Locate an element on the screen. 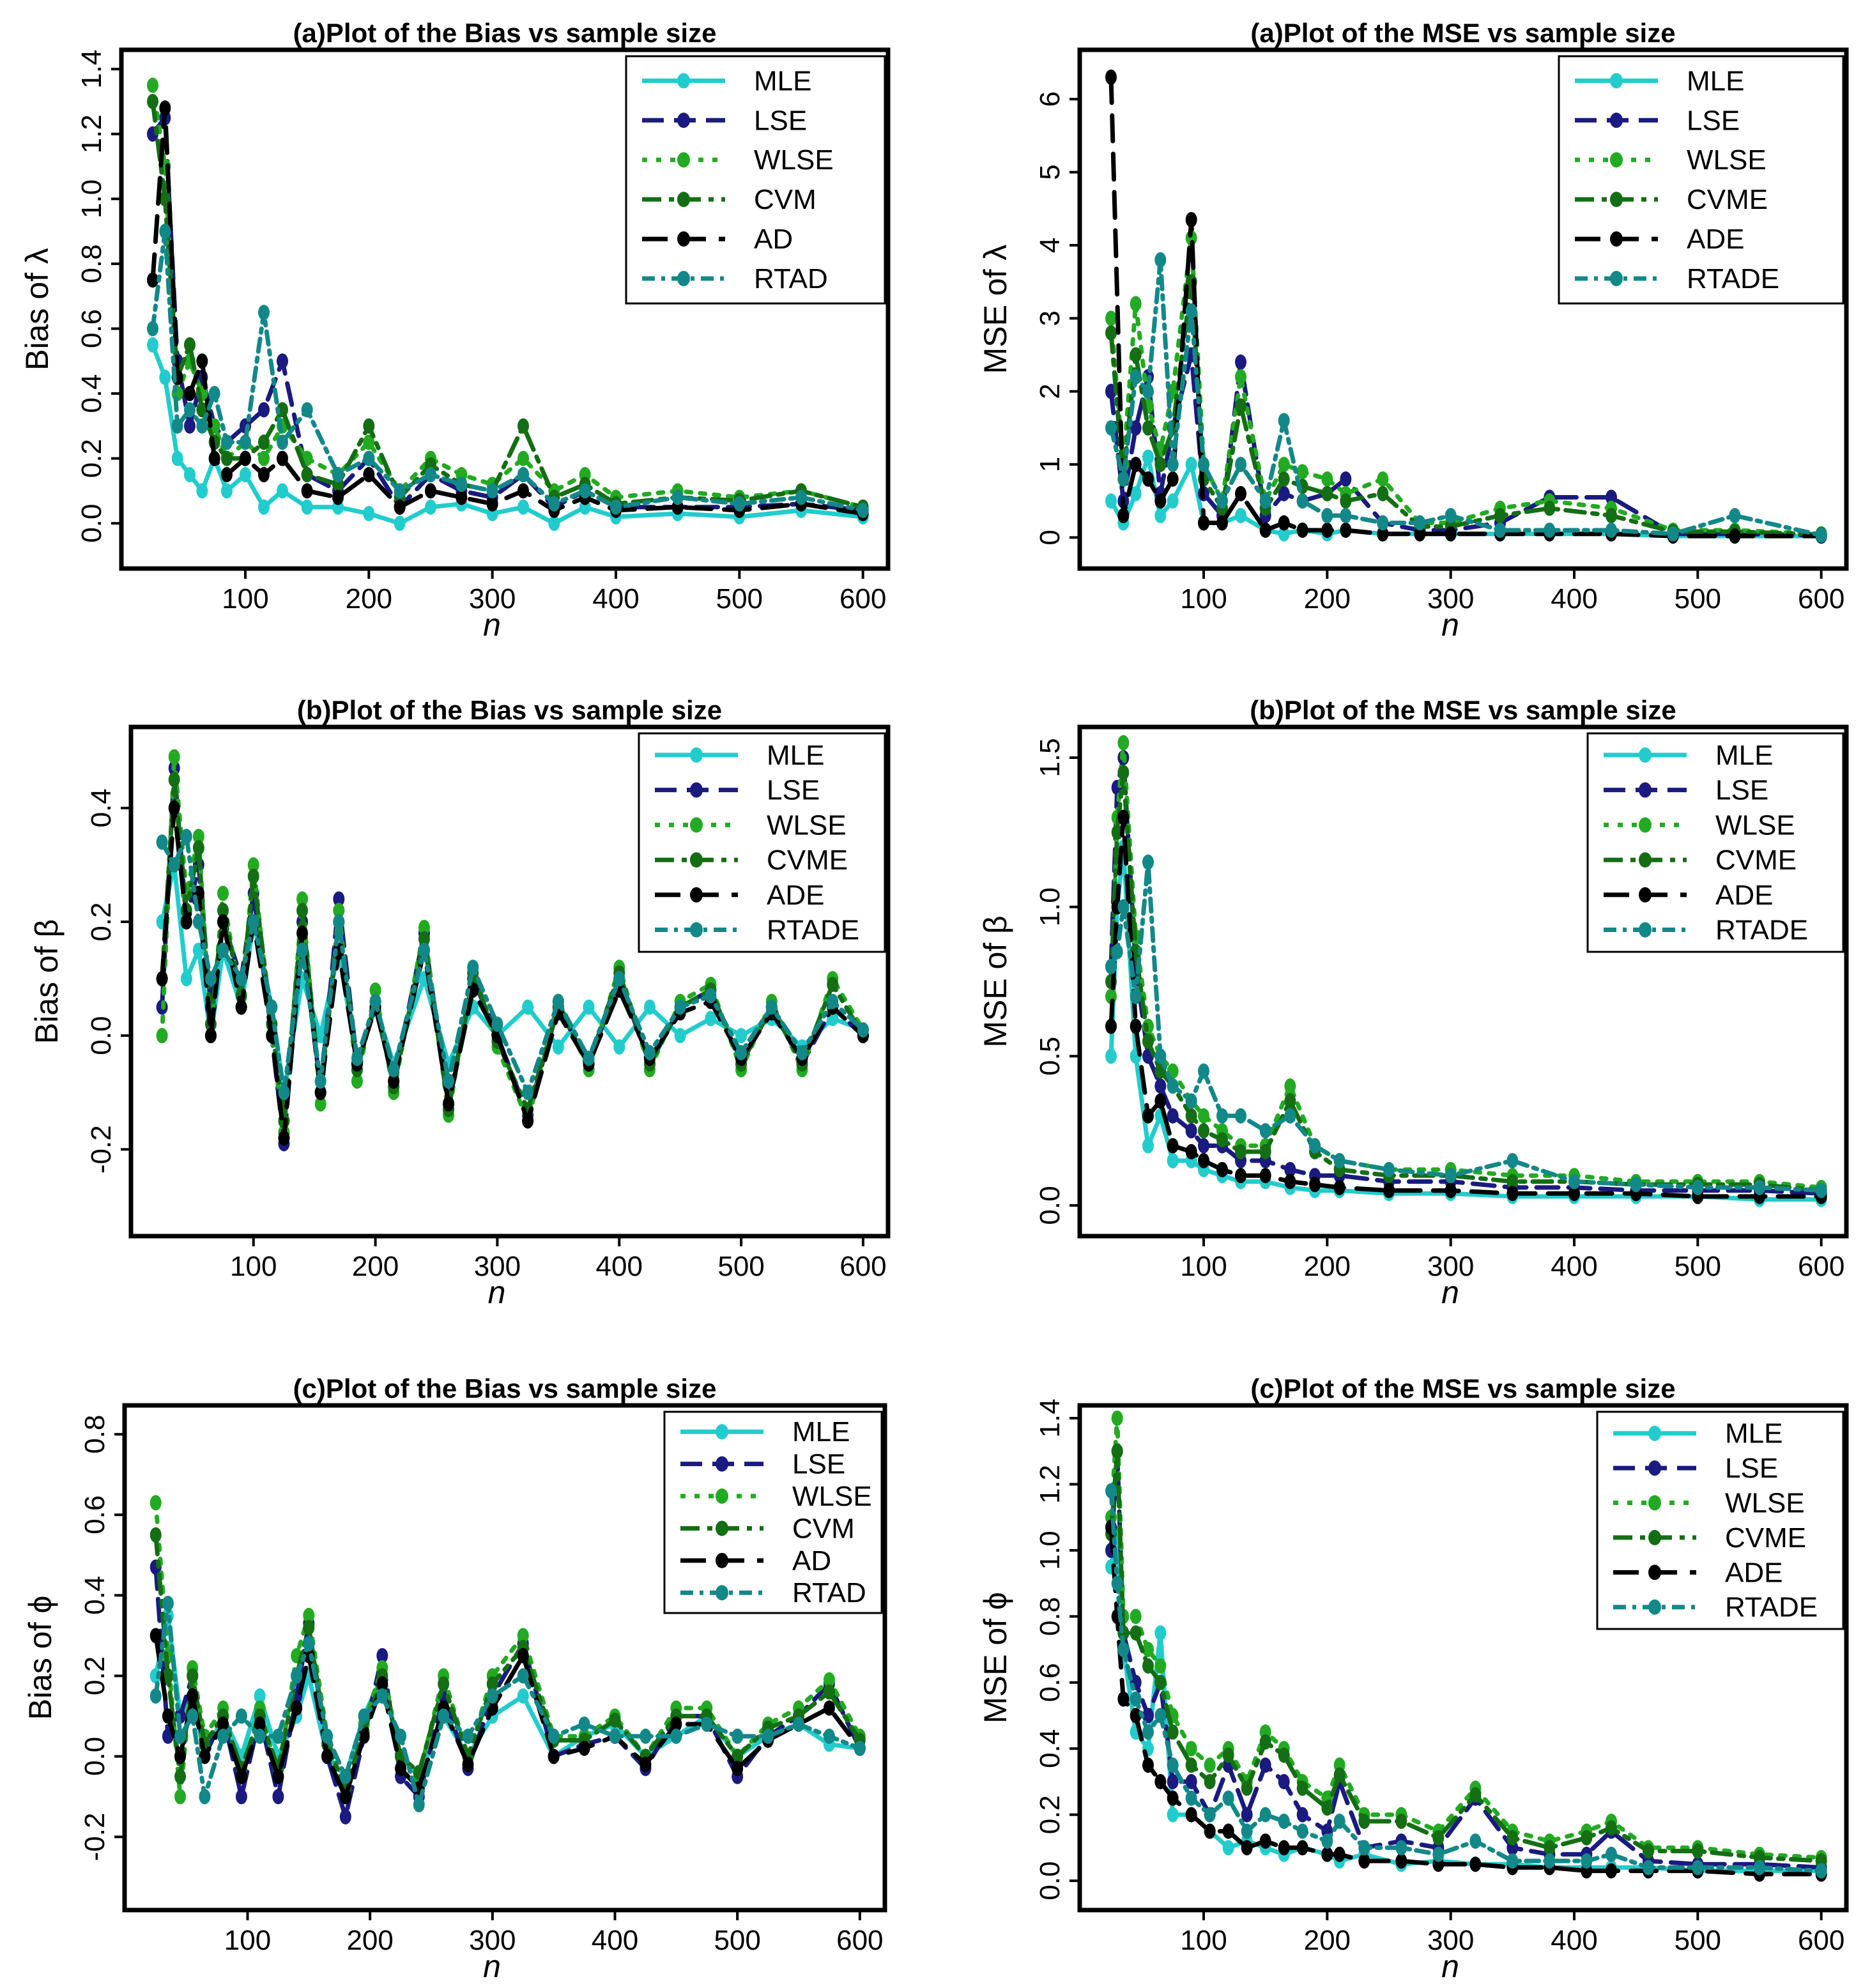 The height and width of the screenshot is (1988, 1863). y-tick-label: 0.8 is located at coordinates (91, 264).